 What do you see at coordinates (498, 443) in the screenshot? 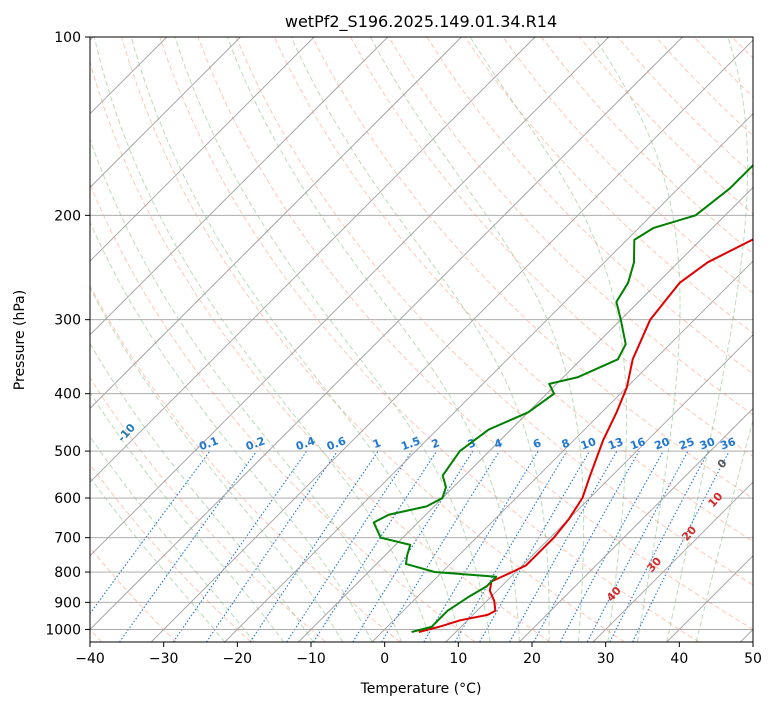
I see `mixing-ratio-label: 4` at bounding box center [498, 443].